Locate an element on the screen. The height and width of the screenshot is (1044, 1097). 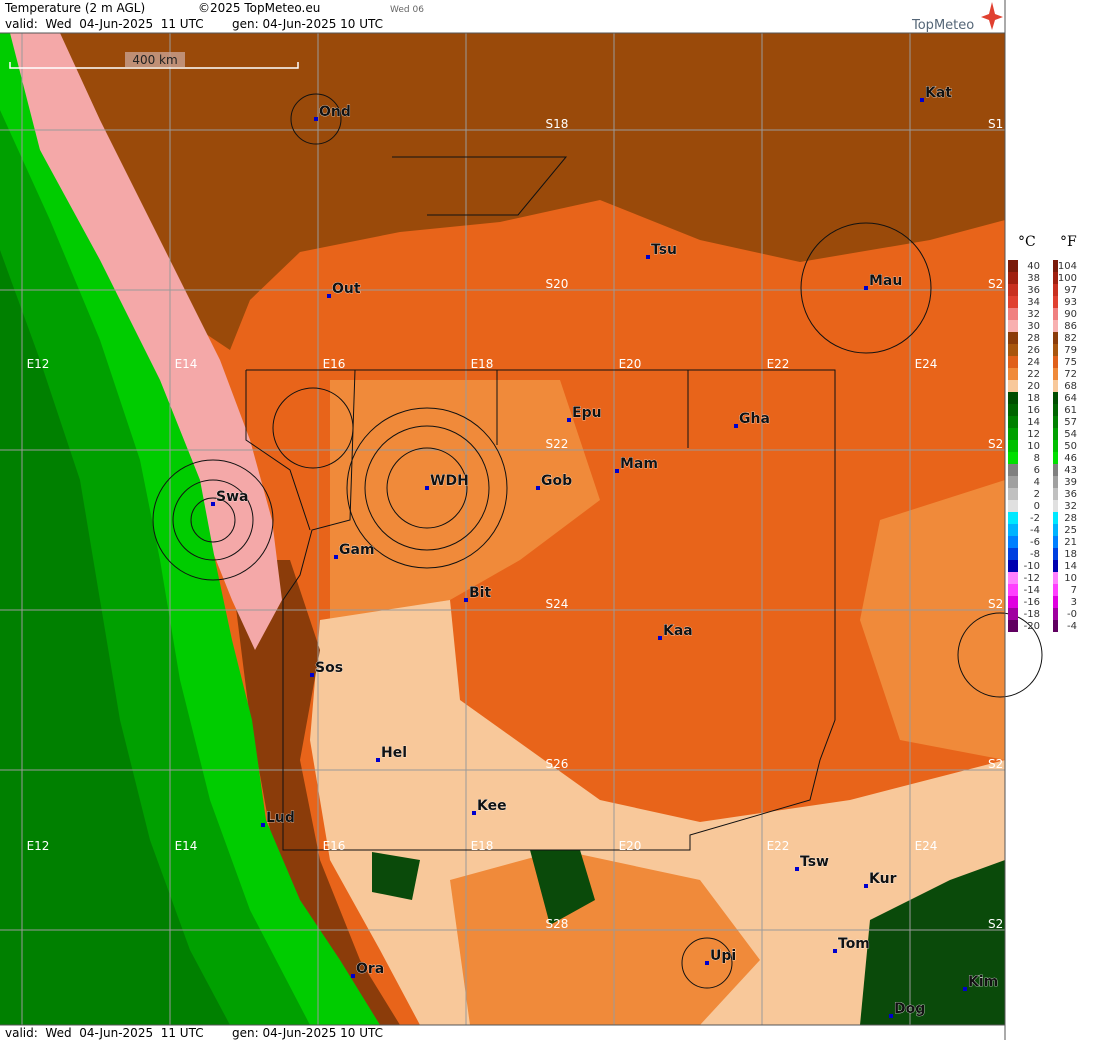
pink-zone is located at coordinates (143, 341).